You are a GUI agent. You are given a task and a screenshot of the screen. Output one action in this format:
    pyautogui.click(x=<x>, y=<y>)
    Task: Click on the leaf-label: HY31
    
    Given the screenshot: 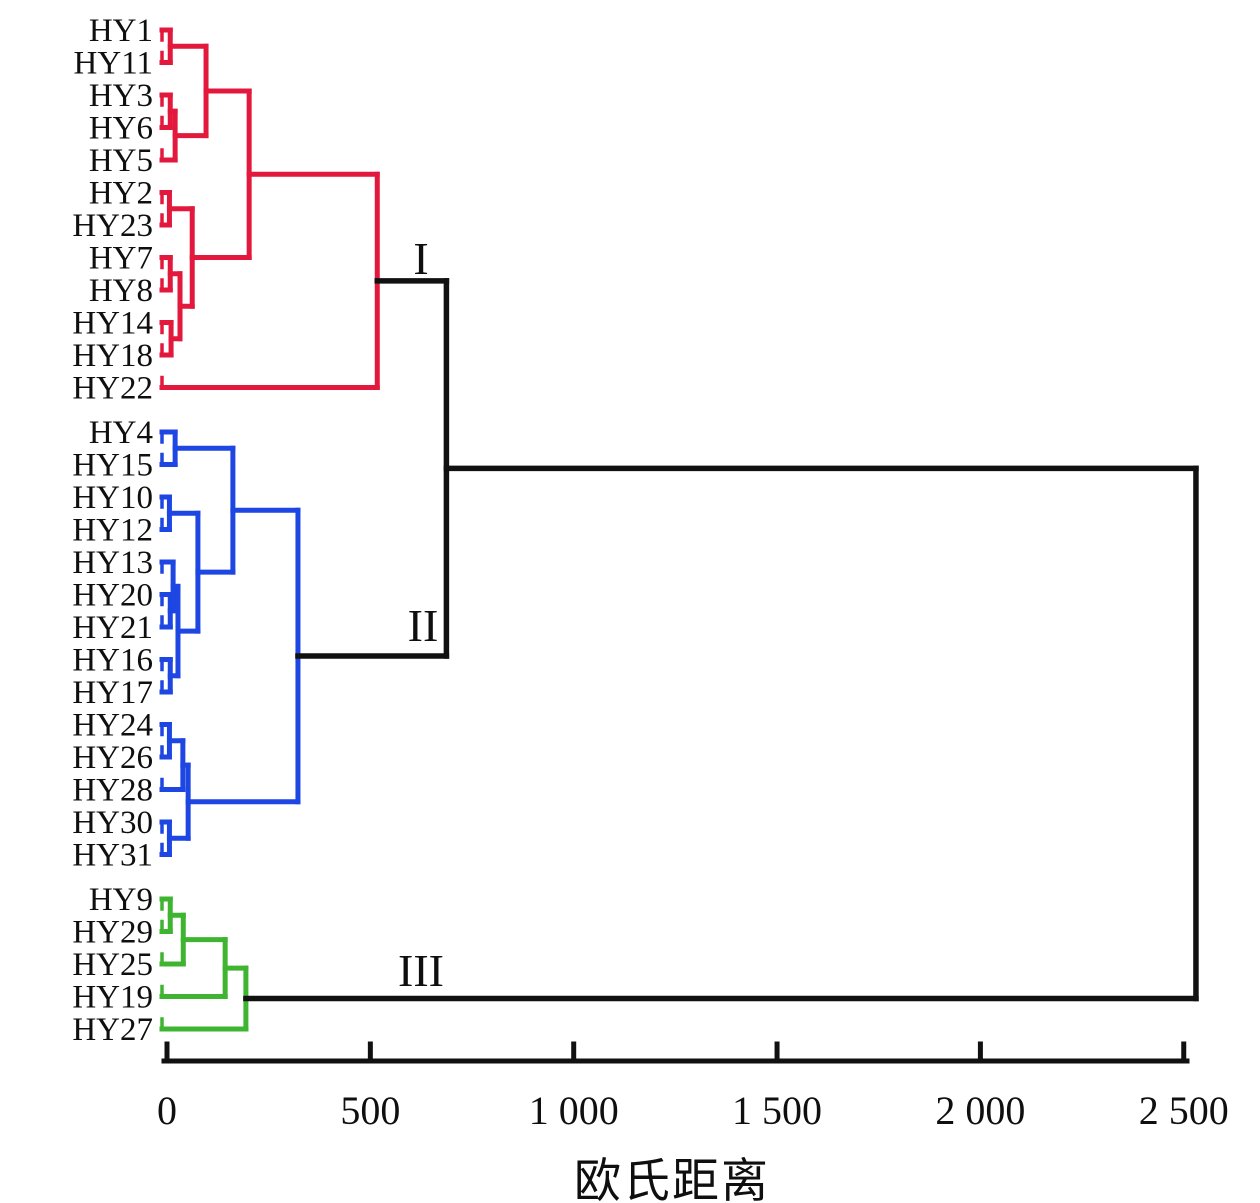 What is the action you would take?
    pyautogui.click(x=112, y=856)
    